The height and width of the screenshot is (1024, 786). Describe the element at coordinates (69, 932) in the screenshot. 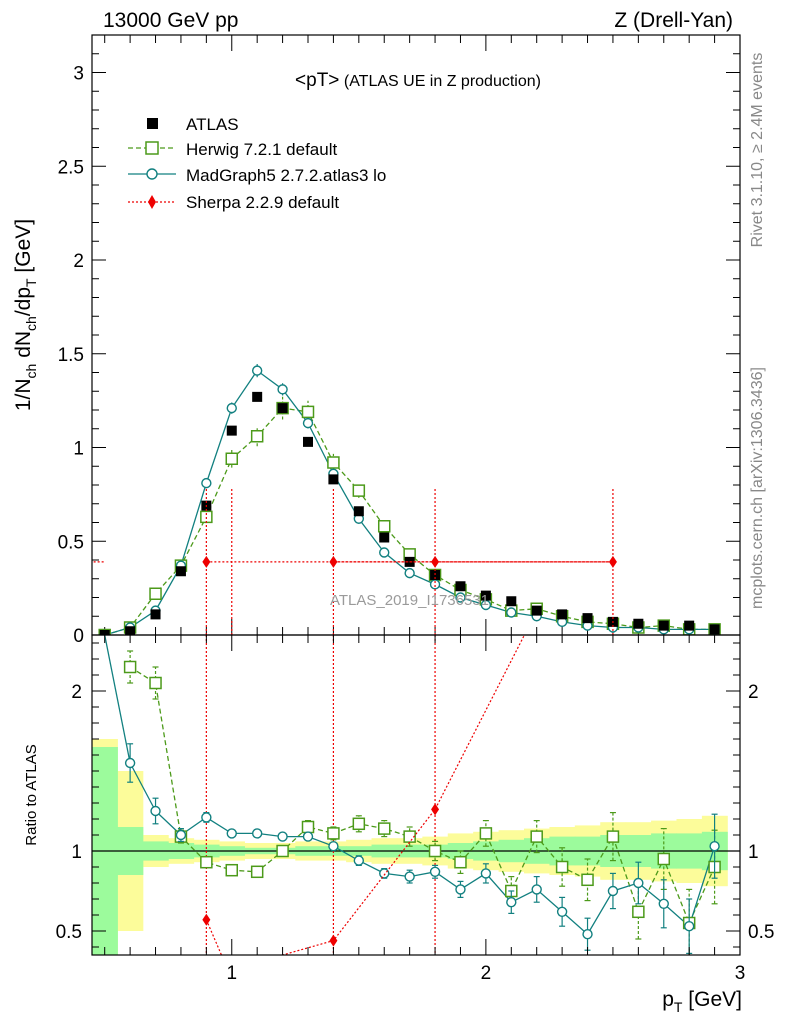

I see `ratio-y-tick-label: 0.5` at that location.